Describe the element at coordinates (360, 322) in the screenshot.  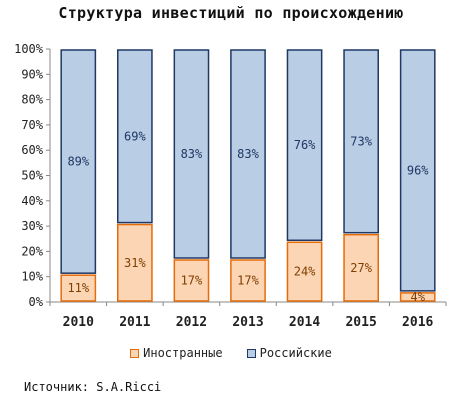
I see `x-tick-label: 2015` at that location.